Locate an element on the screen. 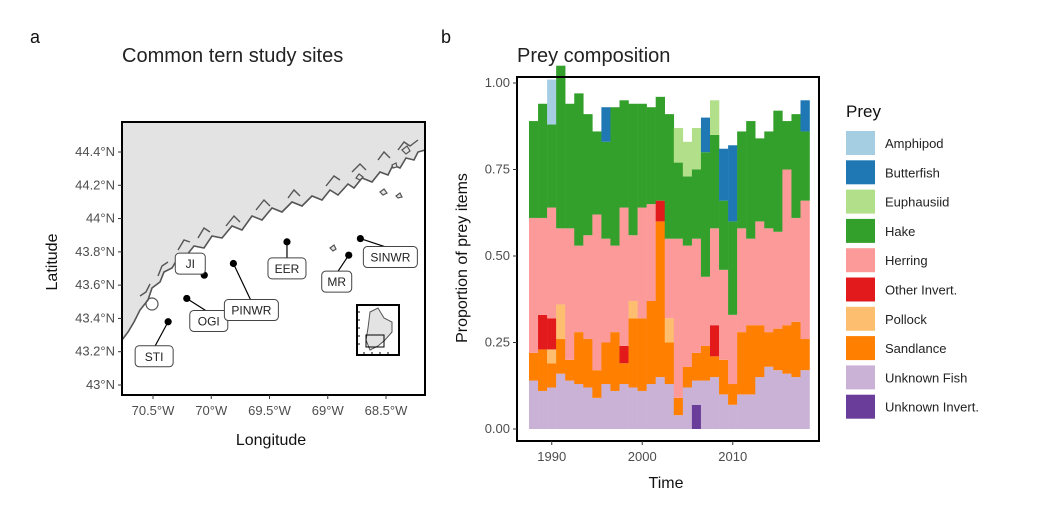 The width and height of the screenshot is (1040, 509). legend-item: Butterfish is located at coordinates (893, 172).